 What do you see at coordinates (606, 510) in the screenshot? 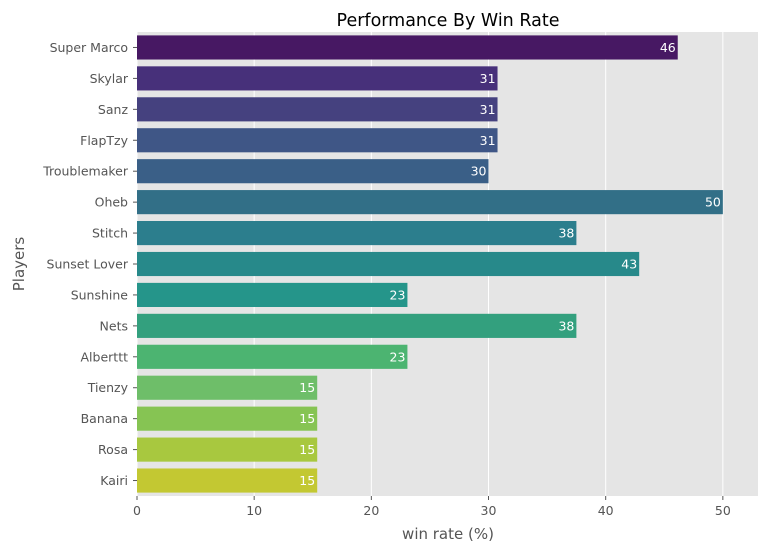
I see `x-tick-label: 40` at bounding box center [606, 510].